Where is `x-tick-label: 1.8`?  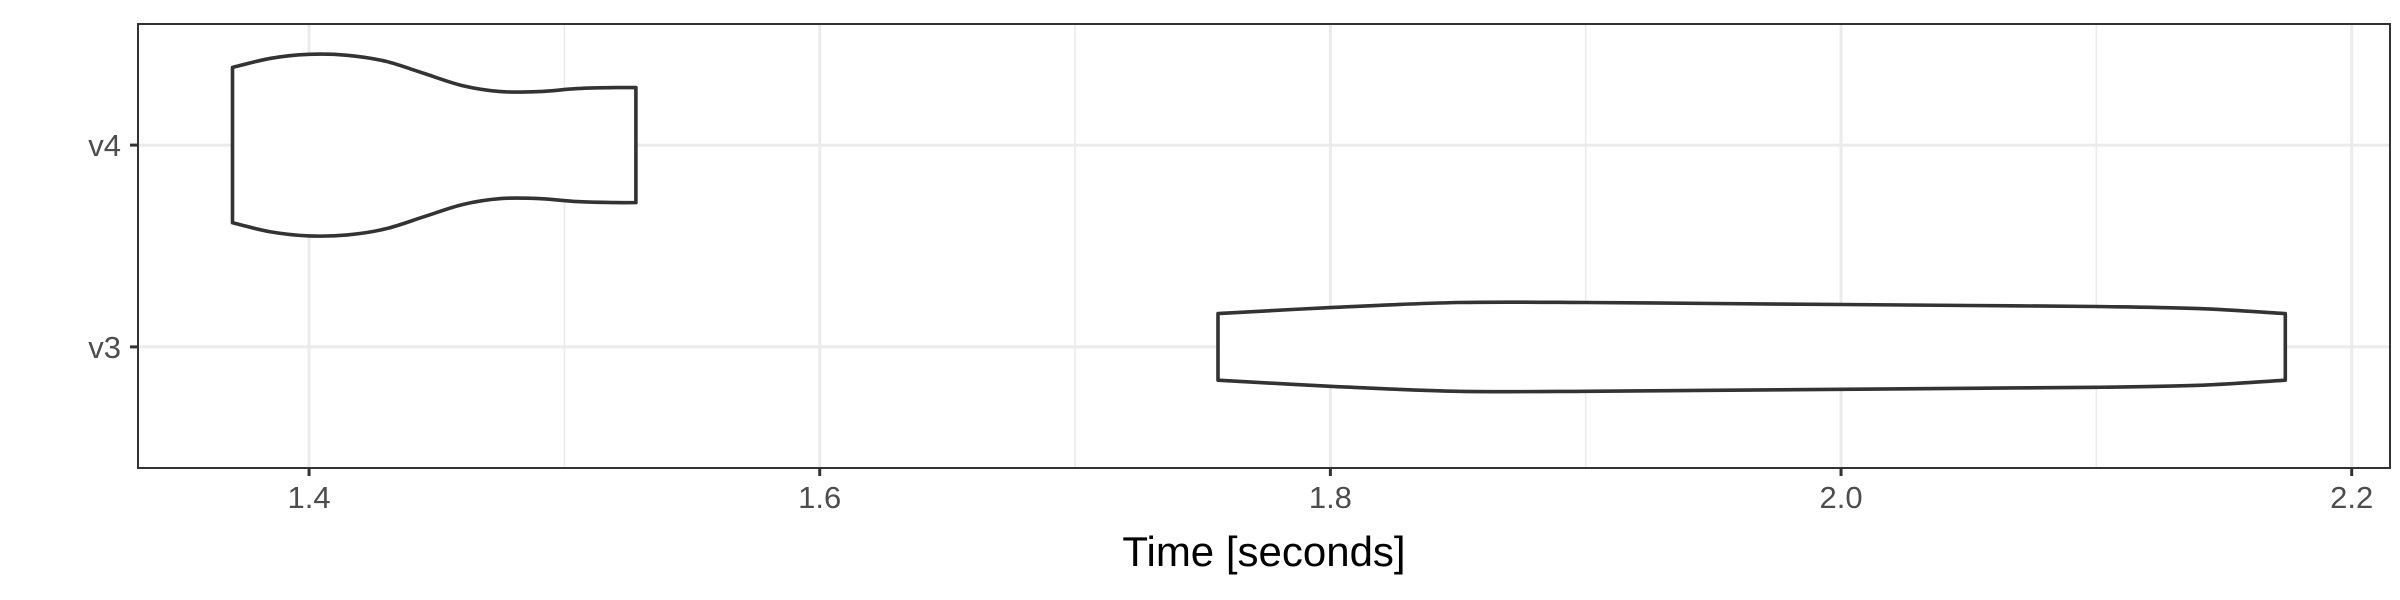
x-tick-label: 1.8 is located at coordinates (1330, 497).